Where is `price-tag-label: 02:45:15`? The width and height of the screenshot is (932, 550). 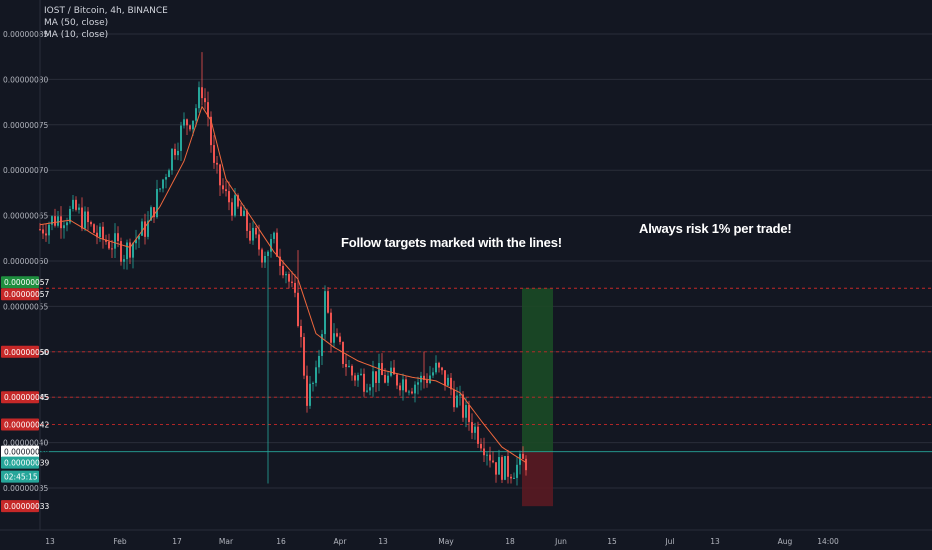
price-tag-label: 02:45:15 is located at coordinates (21, 477).